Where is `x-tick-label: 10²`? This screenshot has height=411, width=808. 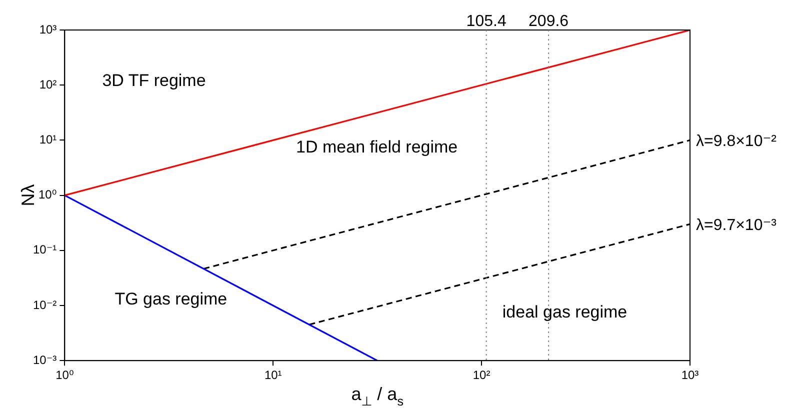 x-tick-label: 10² is located at coordinates (481, 375).